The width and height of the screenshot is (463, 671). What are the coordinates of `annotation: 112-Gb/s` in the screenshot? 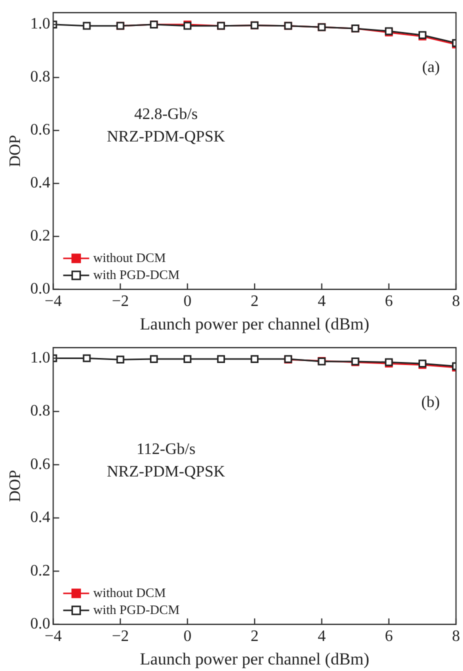 It's located at (166, 449).